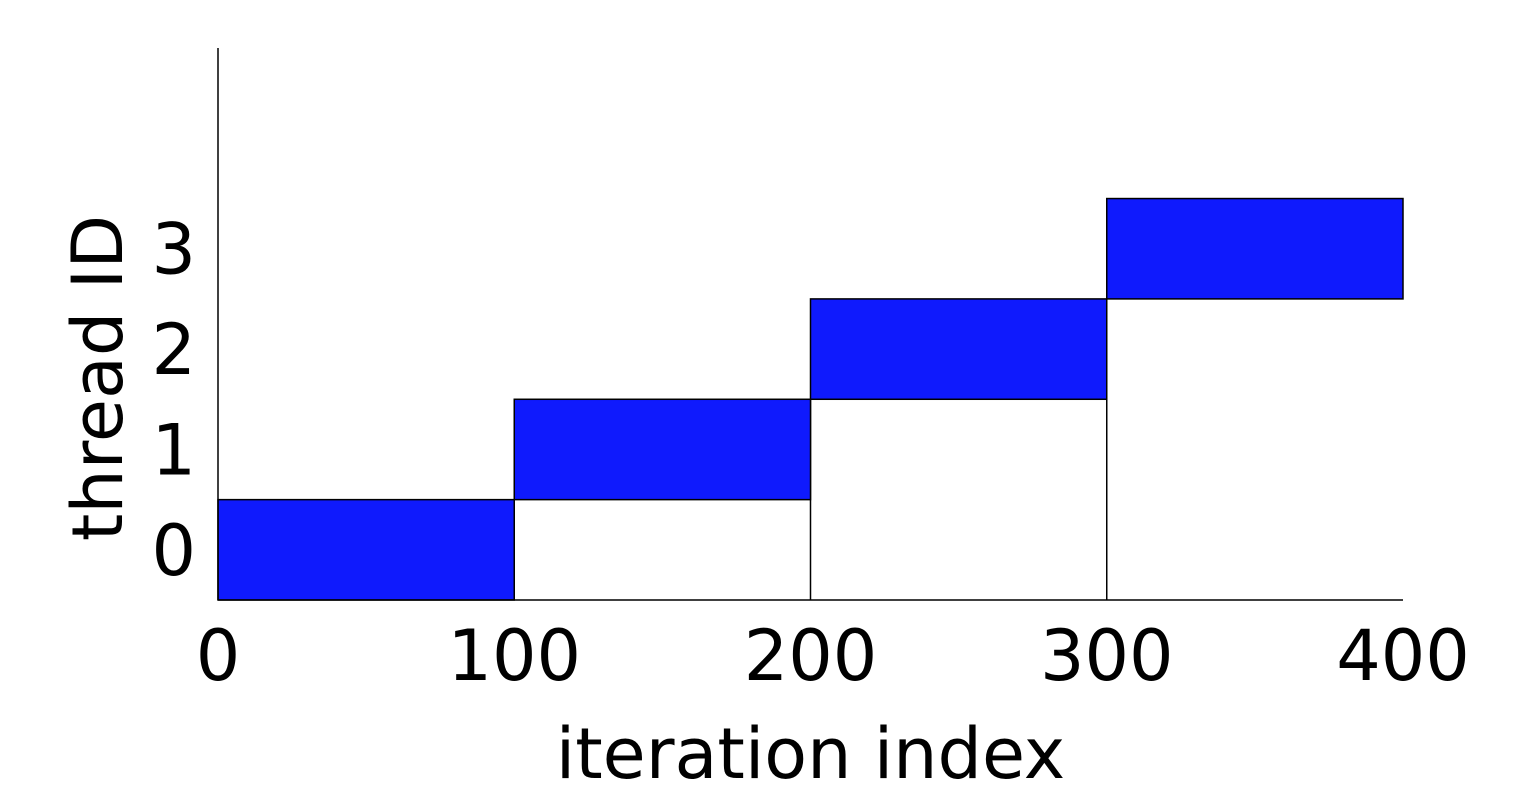 The width and height of the screenshot is (1528, 812). I want to click on x-tick-label: 0, so click(218, 656).